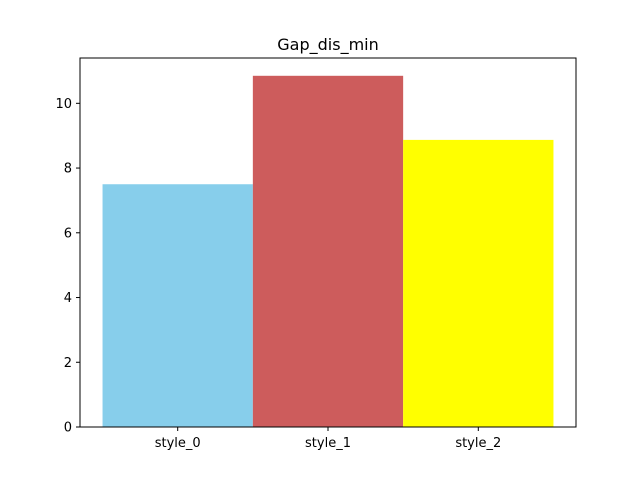 The image size is (640, 480). I want to click on y-tick-label: 2, so click(68, 363).